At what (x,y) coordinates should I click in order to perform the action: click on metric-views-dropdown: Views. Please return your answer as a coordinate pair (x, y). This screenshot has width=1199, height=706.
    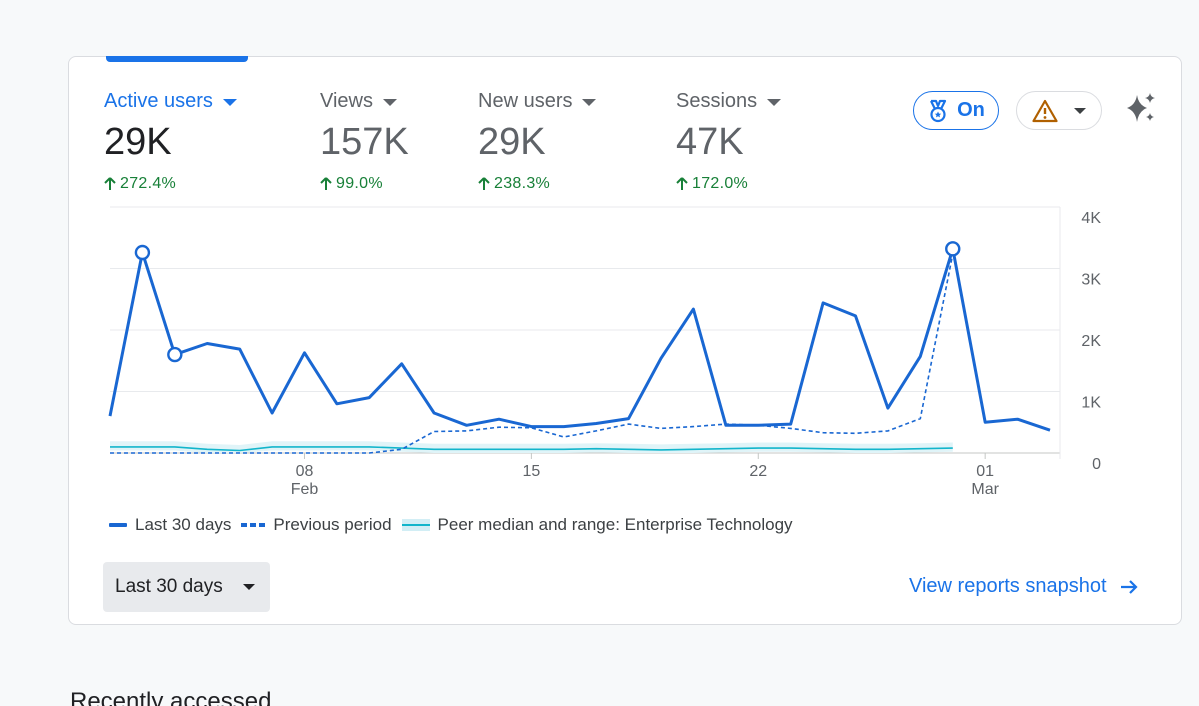
    Looking at the image, I should click on (364, 101).